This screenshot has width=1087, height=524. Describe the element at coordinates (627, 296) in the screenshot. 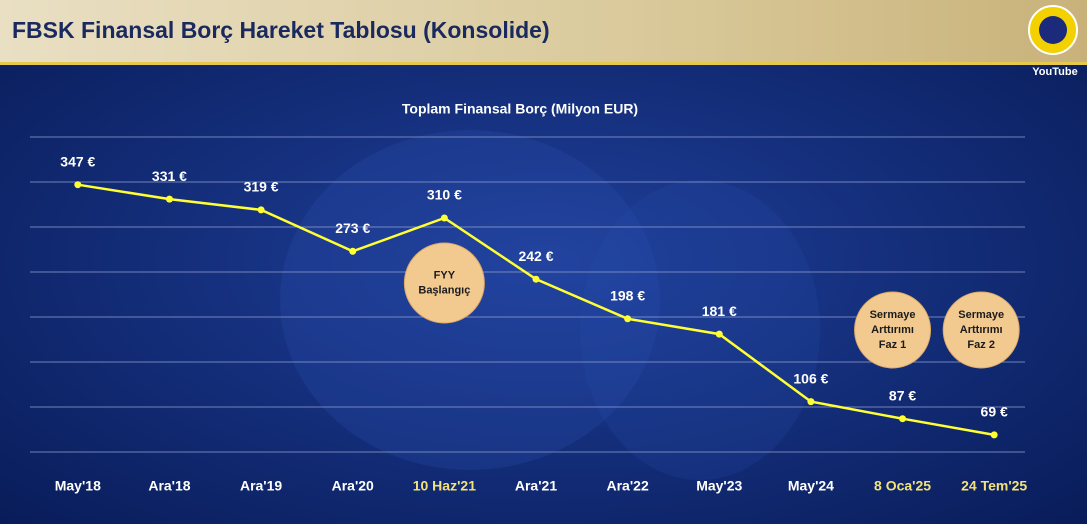

I see `data-label: 198 €` at that location.